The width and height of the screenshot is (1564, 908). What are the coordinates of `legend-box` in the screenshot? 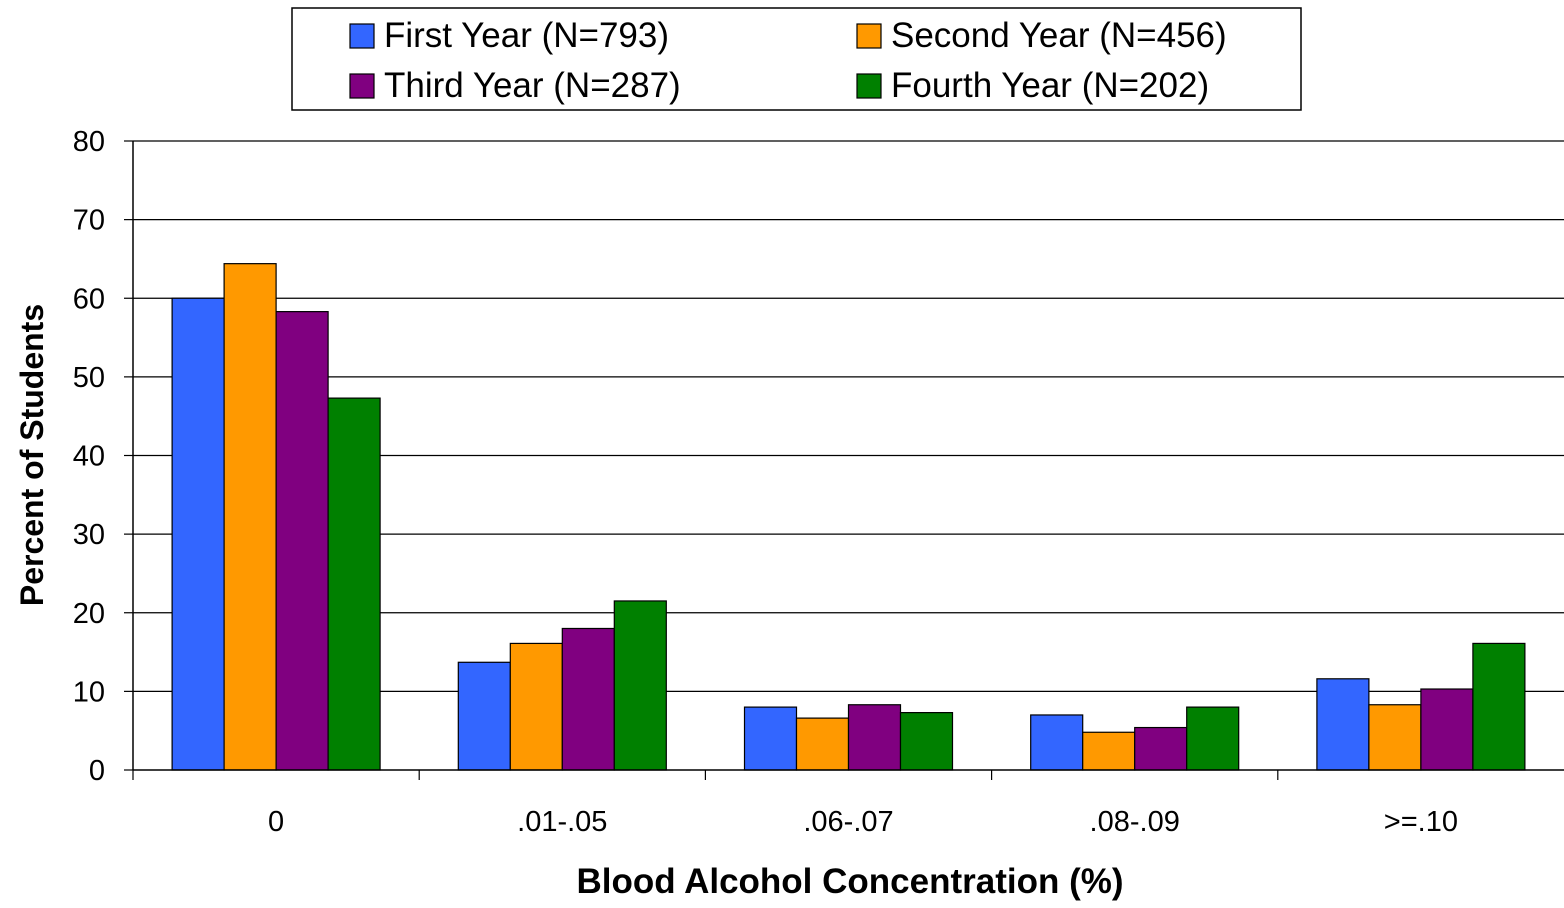 It's located at (796, 59).